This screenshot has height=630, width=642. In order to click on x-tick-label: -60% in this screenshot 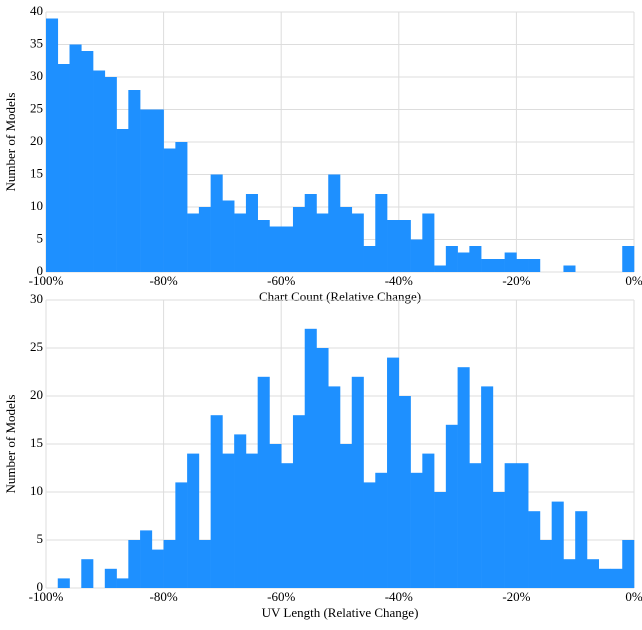, I will do `click(281, 280)`.